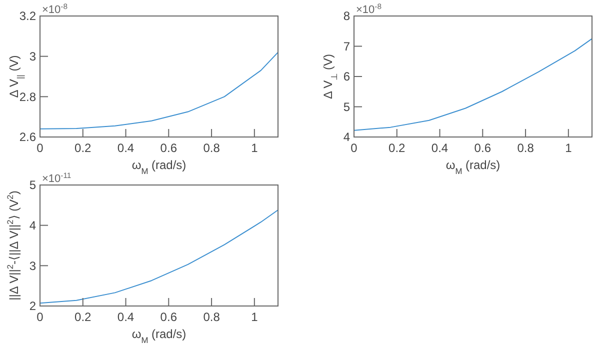 The height and width of the screenshot is (355, 602). I want to click on annotation: ×10$^{-8}$, so click(369, 9).